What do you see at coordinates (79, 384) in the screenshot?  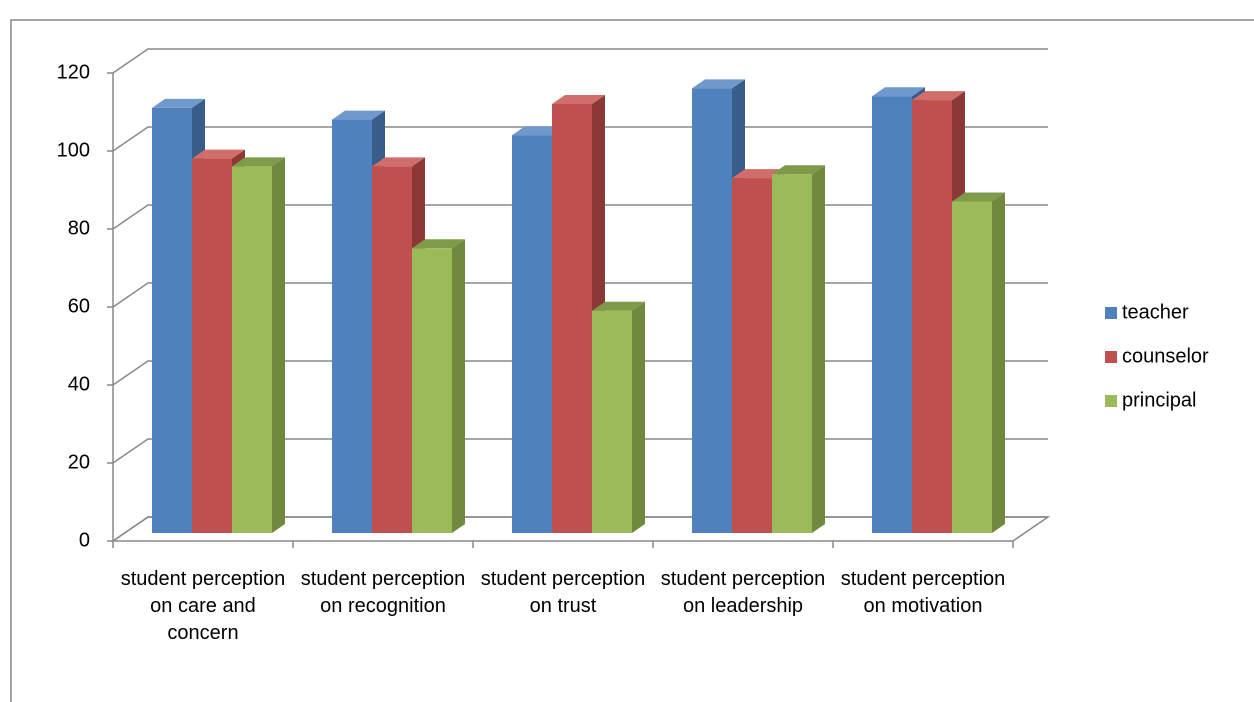 I see `y-tick-label: 40` at bounding box center [79, 384].